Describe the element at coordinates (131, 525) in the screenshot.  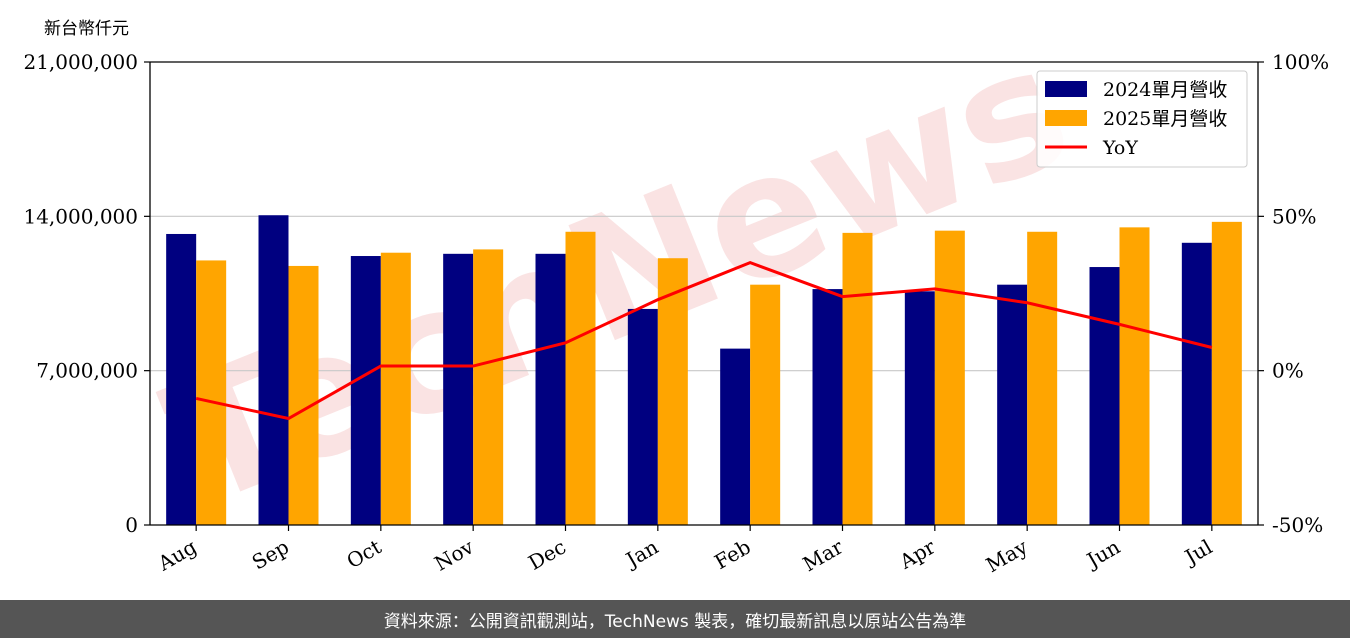
I see `y-tick-label: 0` at that location.